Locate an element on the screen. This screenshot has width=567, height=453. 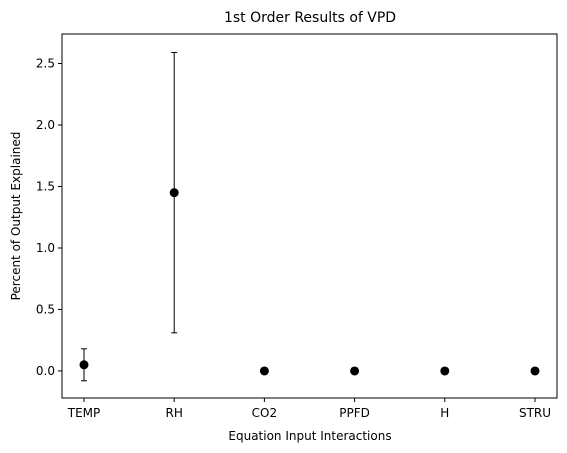
chart-title: 1st Order Results of VPD is located at coordinates (310, 18).